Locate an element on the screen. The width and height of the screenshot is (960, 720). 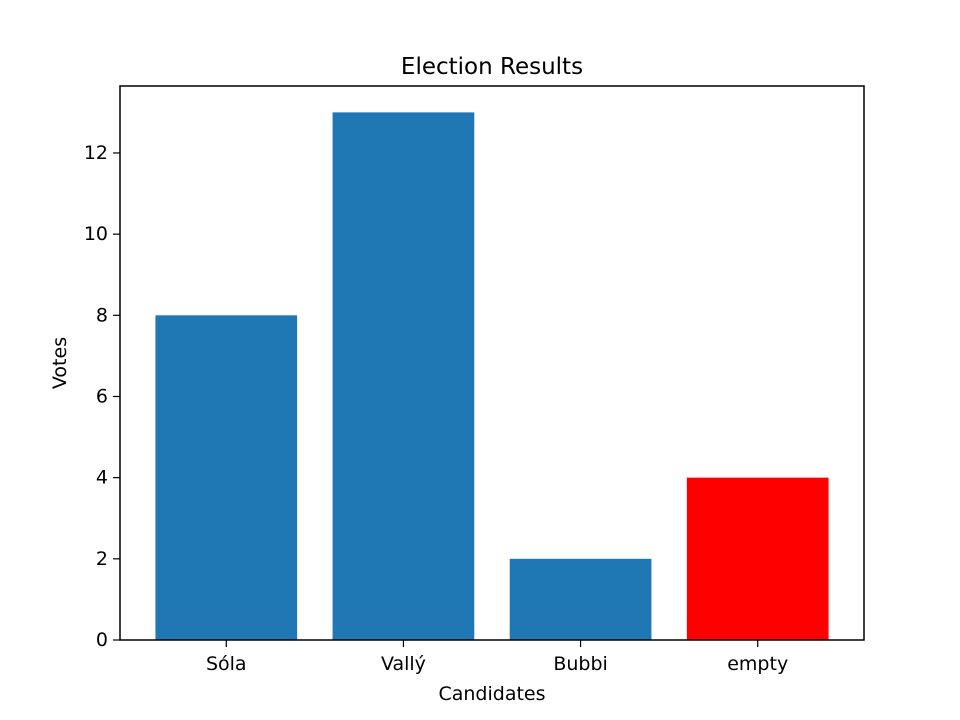
y-tick-label: 8 is located at coordinates (102, 315).